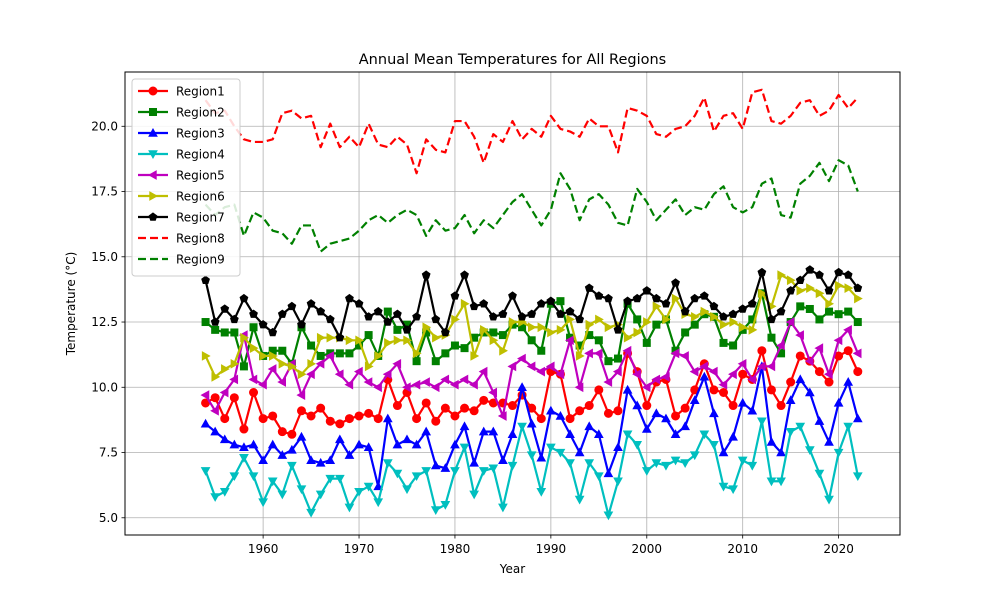  I want to click on series-region8, so click(531, 131).